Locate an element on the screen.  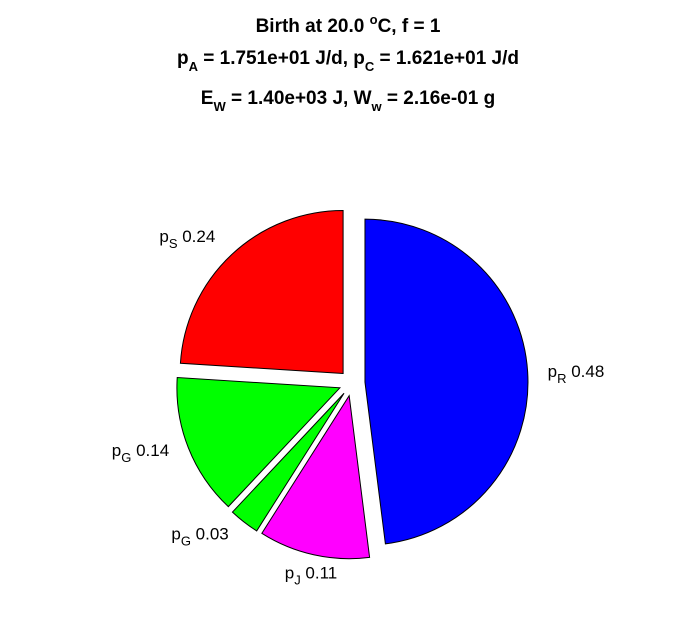
slice-label-value: 0.24 is located at coordinates (196, 236).